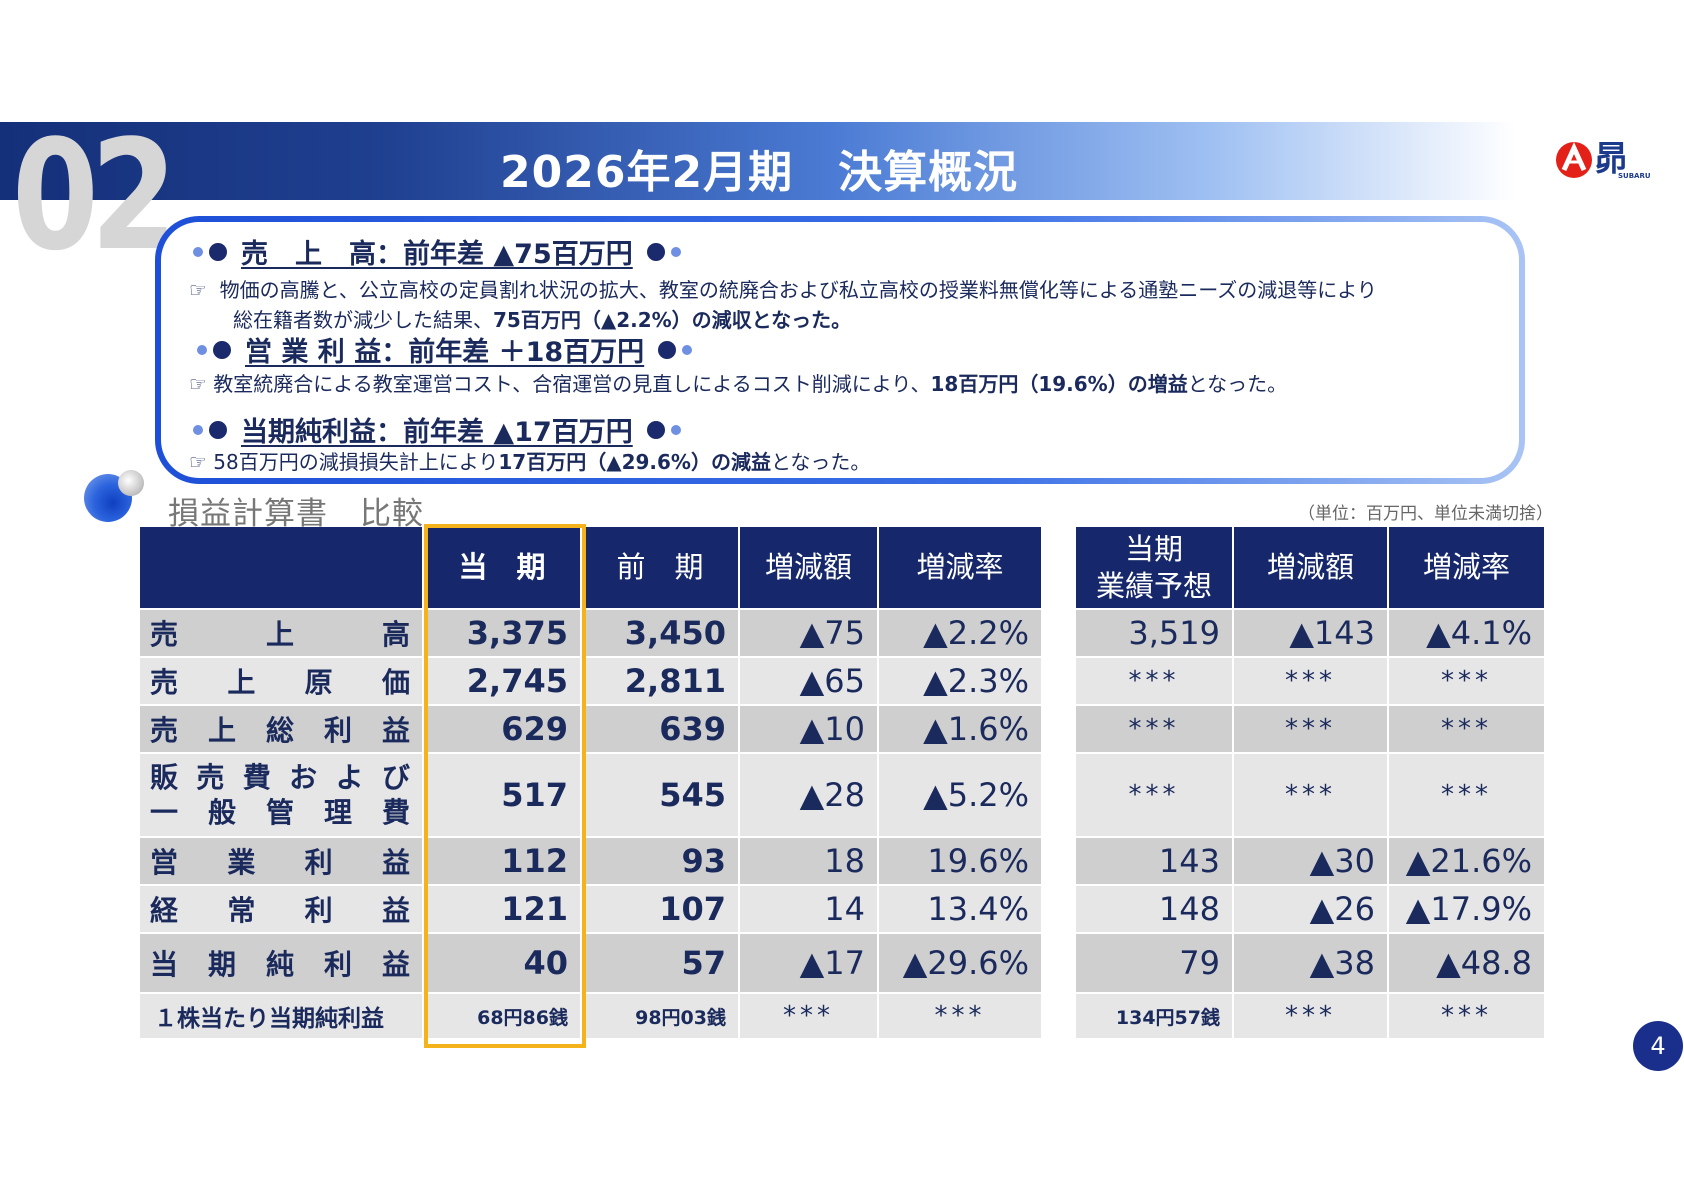 The height and width of the screenshot is (1190, 1684). What do you see at coordinates (661, 1015) in the screenshot?
I see `cell-previous: 98円03銭` at bounding box center [661, 1015].